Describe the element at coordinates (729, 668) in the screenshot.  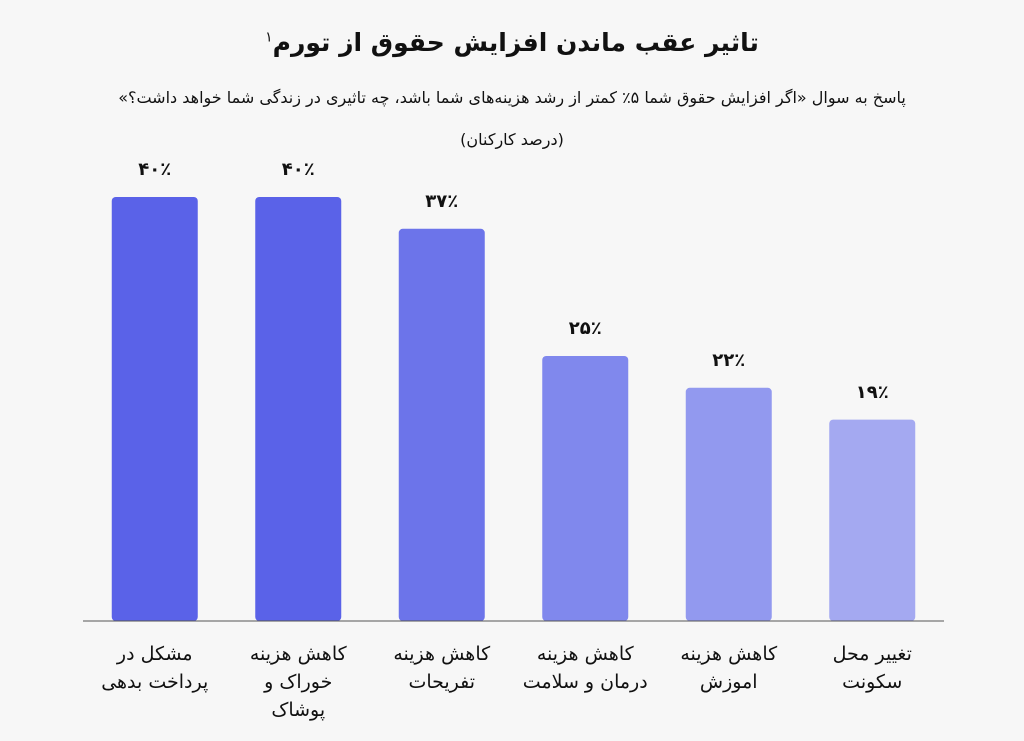
I see `x-tick-label: کاهش هزینه اموزش` at that location.